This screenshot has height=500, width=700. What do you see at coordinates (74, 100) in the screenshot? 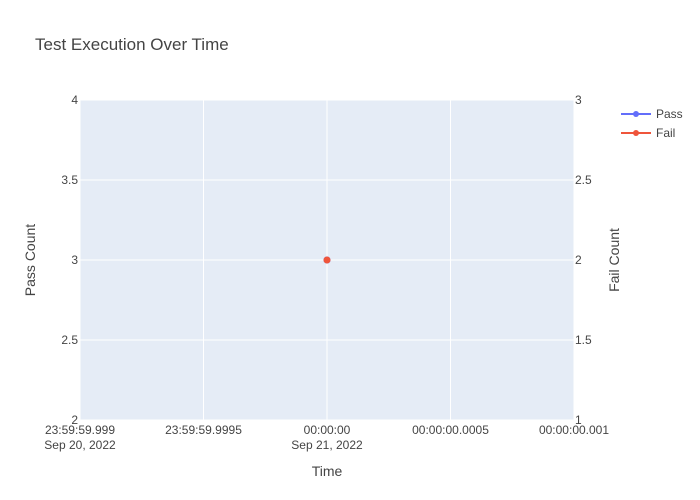
I see `y-tick-label: 4` at bounding box center [74, 100].